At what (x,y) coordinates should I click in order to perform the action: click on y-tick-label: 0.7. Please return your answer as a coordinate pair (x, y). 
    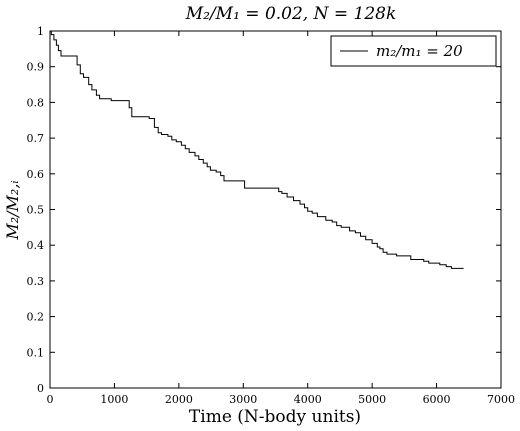
    Looking at the image, I should click on (36, 138).